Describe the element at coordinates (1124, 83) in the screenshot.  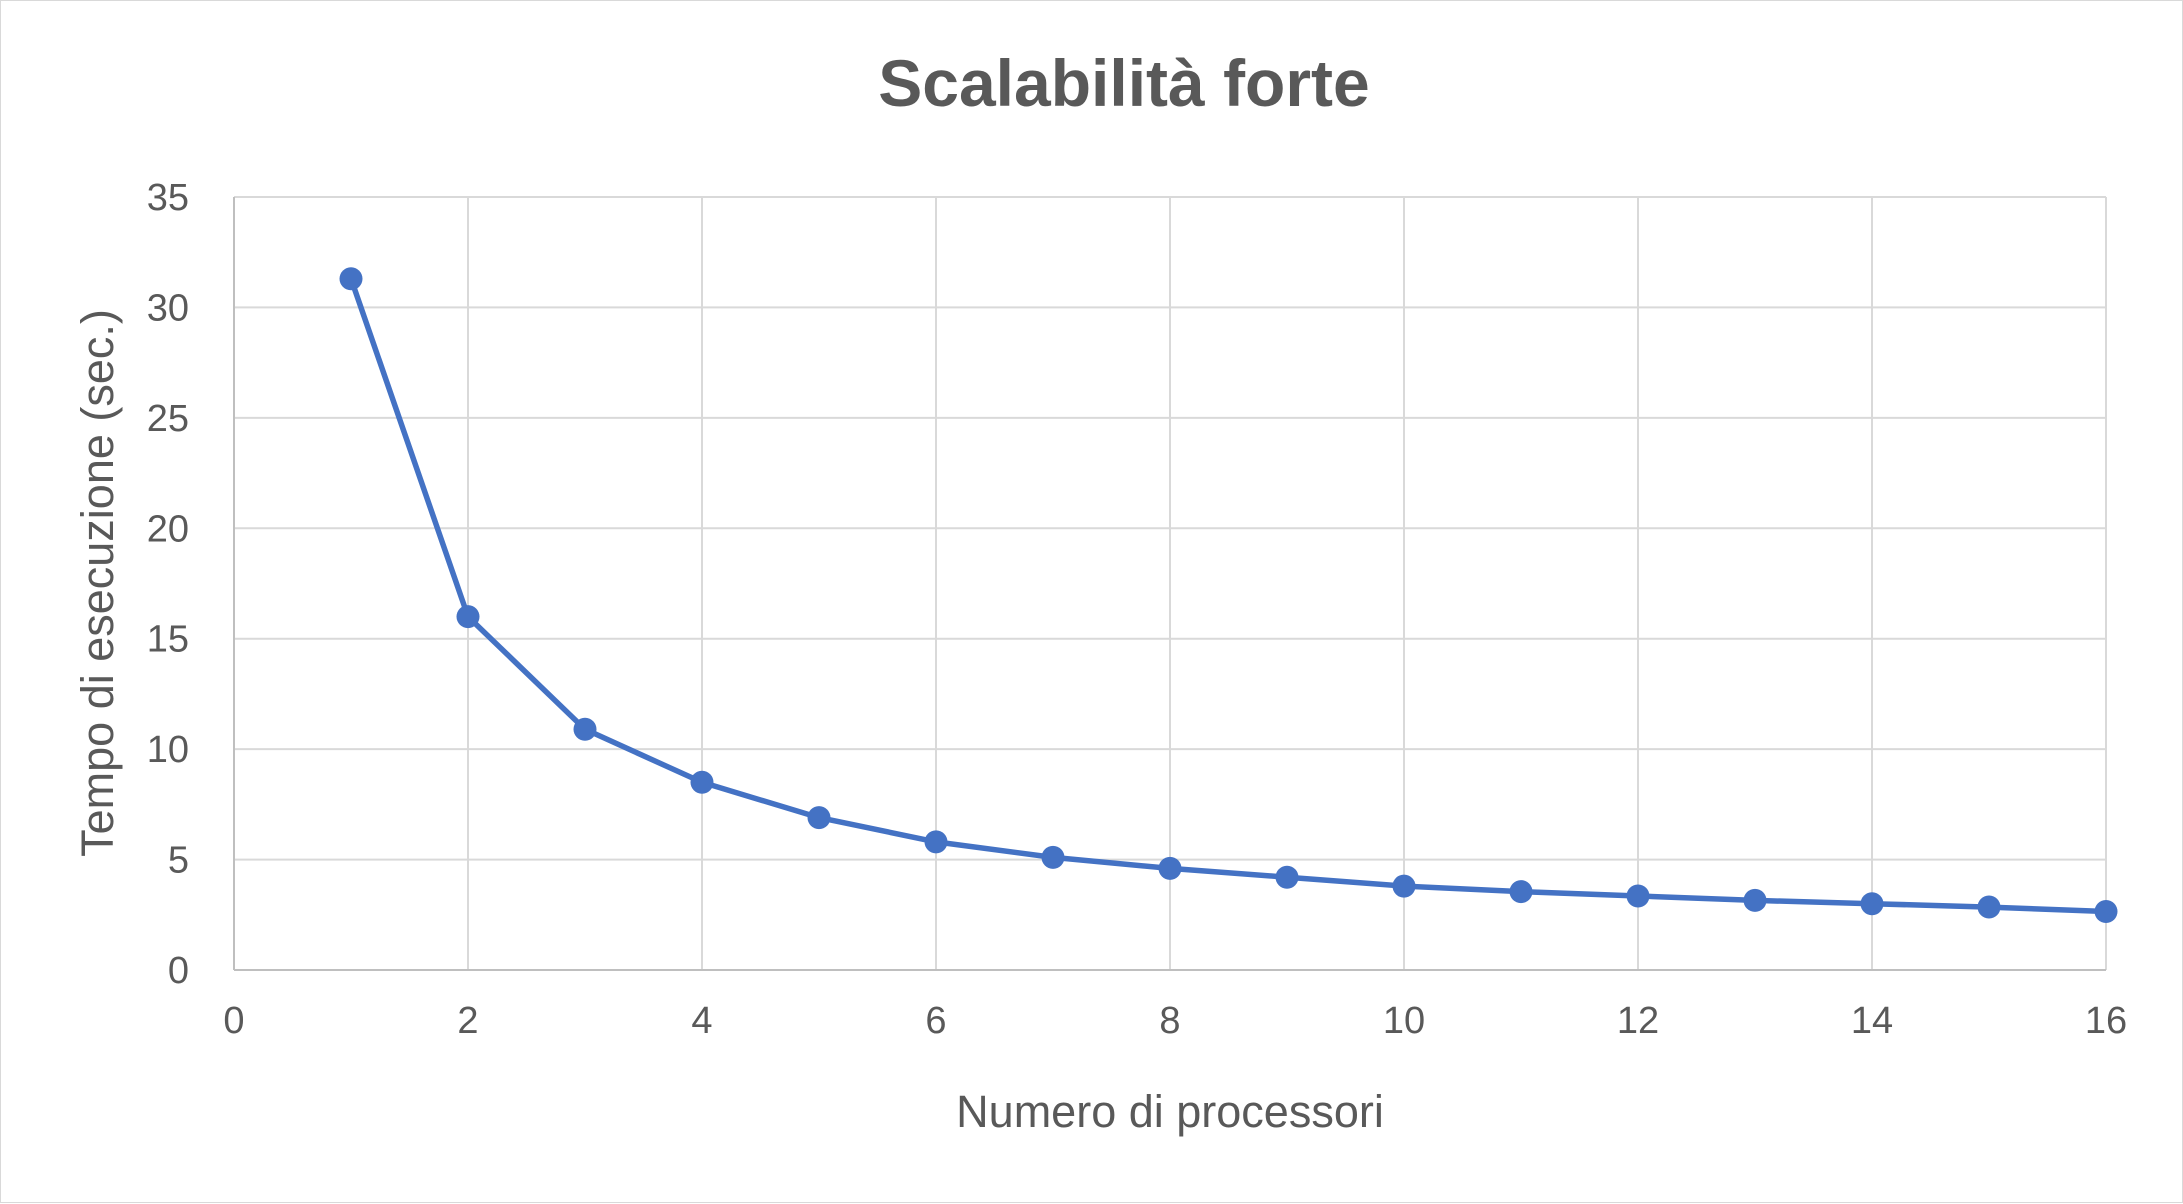
I see `chart-title: Scalabilità forte` at that location.